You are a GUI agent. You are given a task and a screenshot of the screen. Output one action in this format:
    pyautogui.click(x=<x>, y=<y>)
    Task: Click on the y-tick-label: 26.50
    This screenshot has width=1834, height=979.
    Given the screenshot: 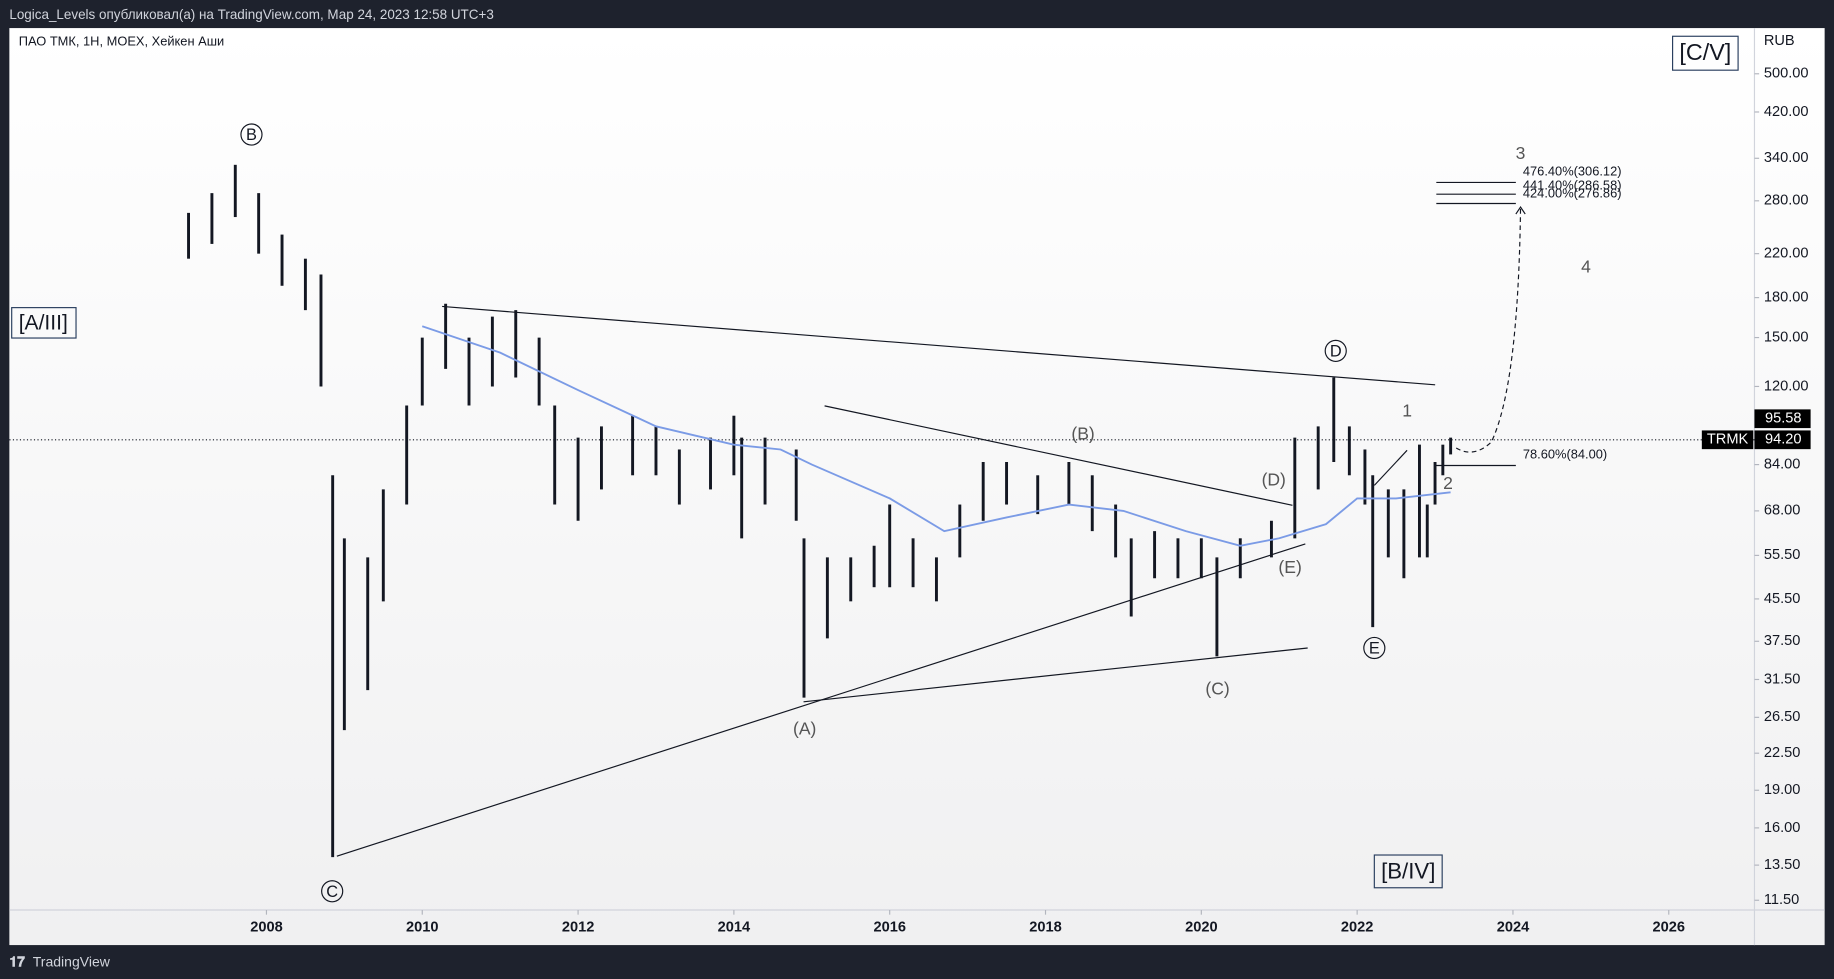 What is the action you would take?
    pyautogui.click(x=1782, y=717)
    